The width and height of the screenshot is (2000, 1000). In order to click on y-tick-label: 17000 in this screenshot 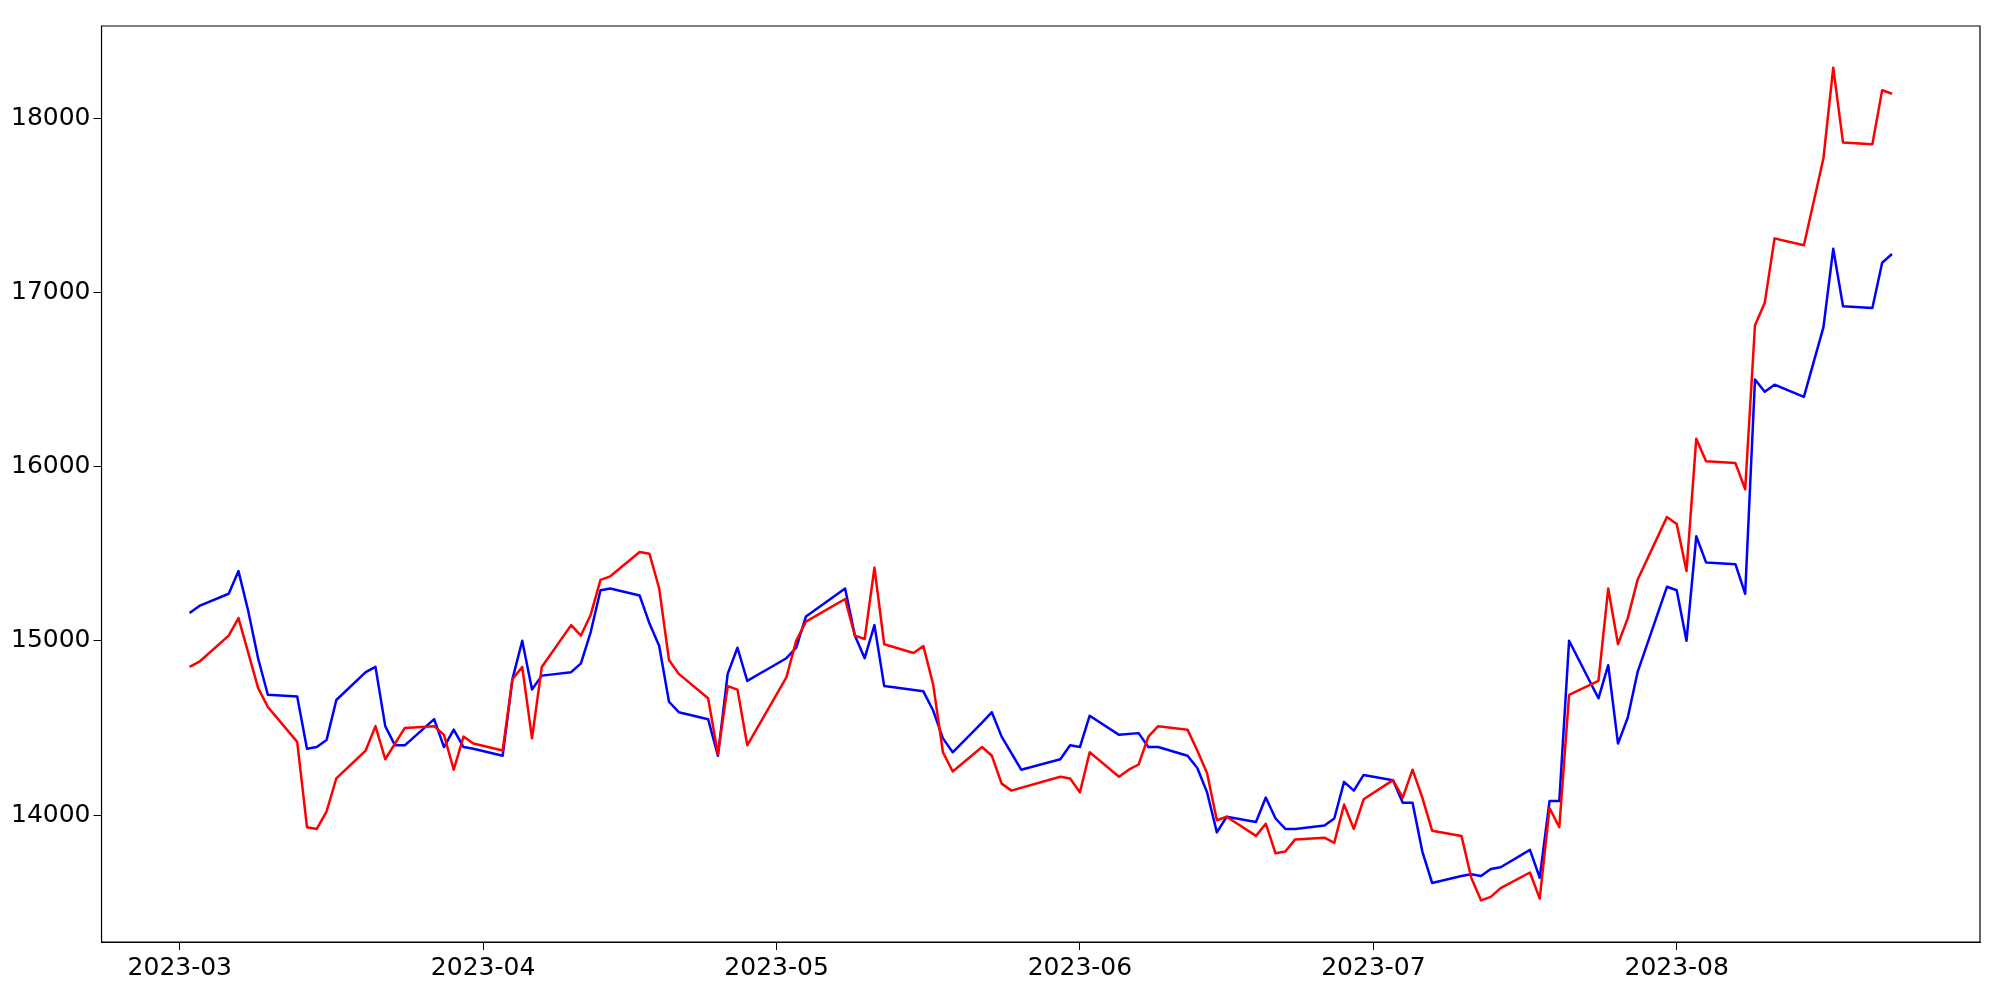, I will do `click(51, 290)`.